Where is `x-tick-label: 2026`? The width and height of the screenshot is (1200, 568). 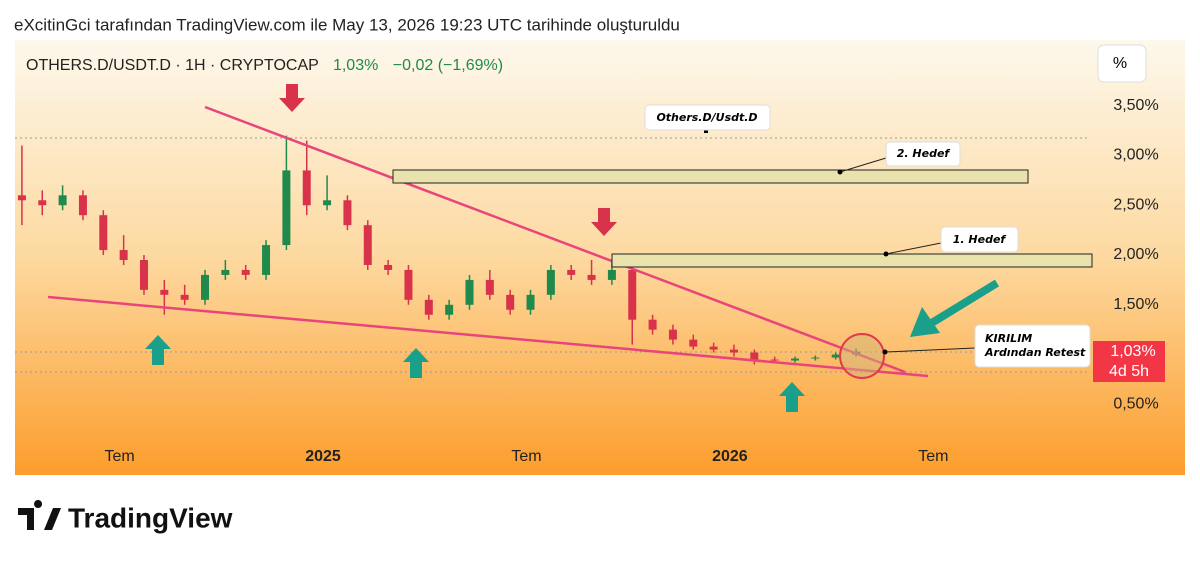
x-tick-label: 2026 is located at coordinates (730, 456).